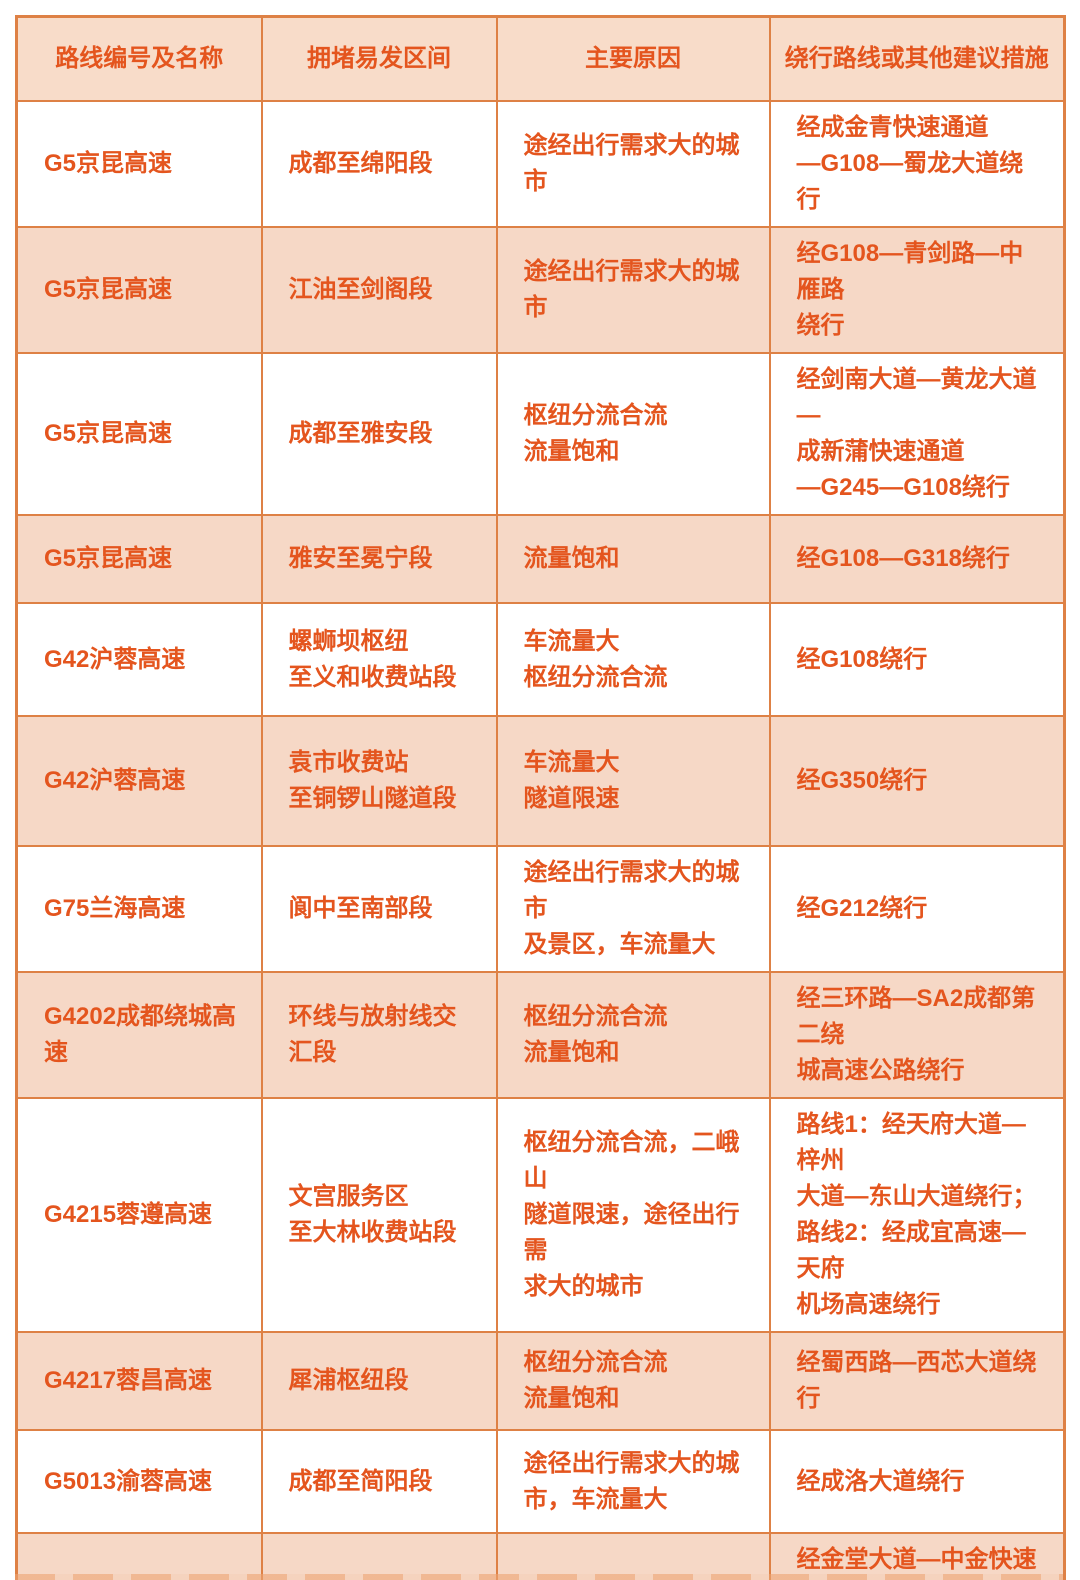 This screenshot has height=1580, width=1080. Describe the element at coordinates (917, 559) in the screenshot. I see `cell-detour: 经G108—G318绕行` at that location.